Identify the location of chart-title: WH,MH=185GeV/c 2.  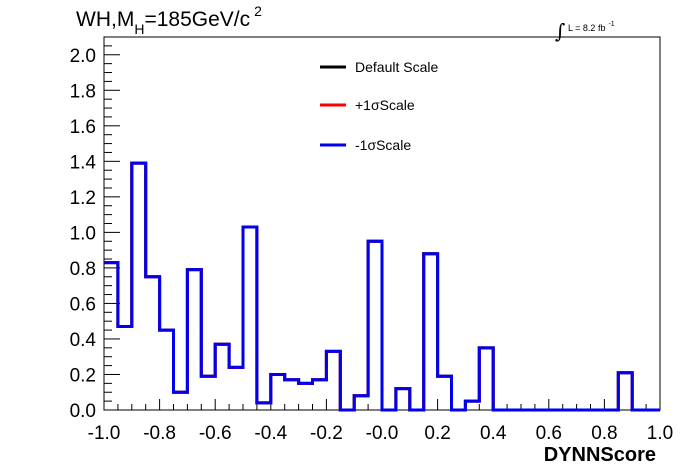
(169, 20).